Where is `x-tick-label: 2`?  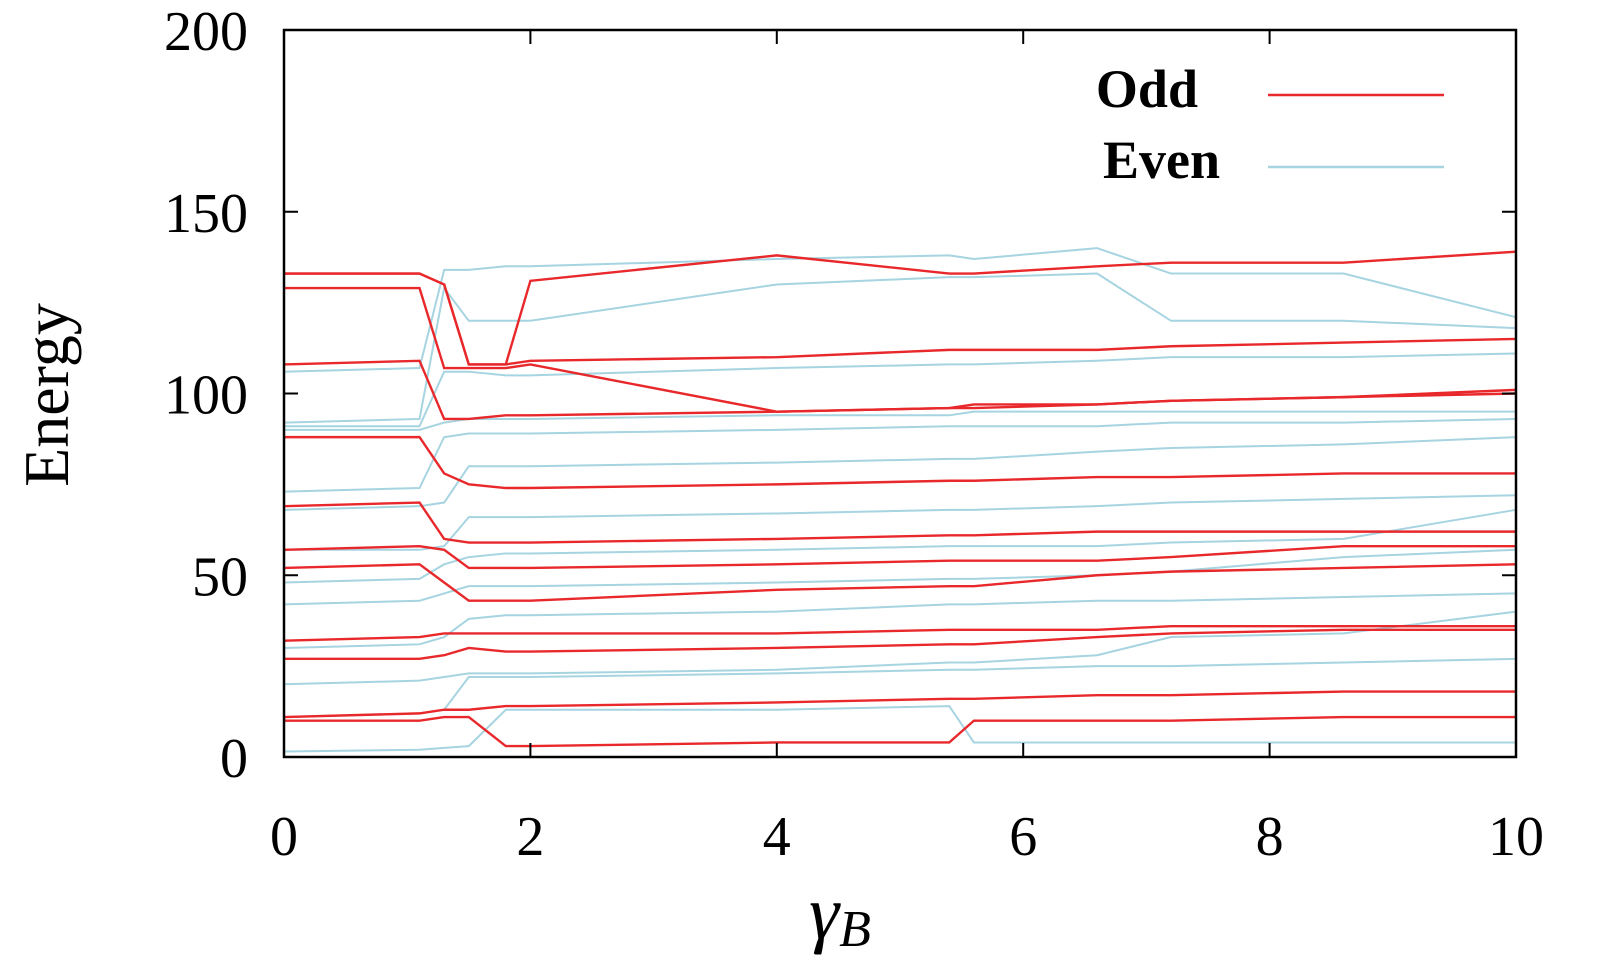 x-tick-label: 2 is located at coordinates (530, 837).